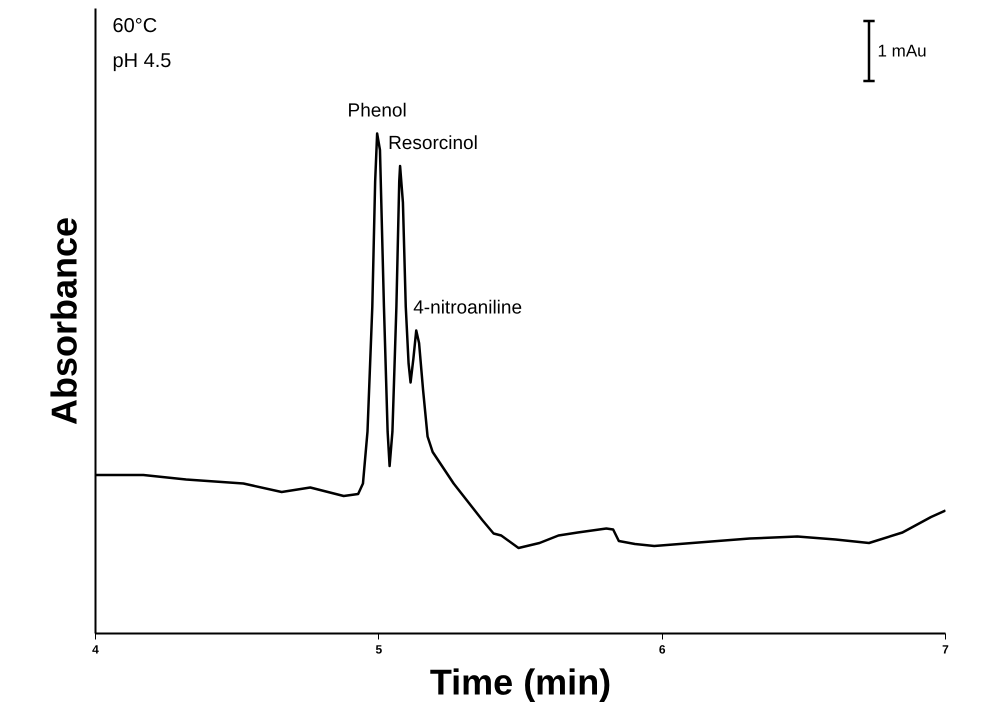 The height and width of the screenshot is (713, 985). I want to click on x-tick-label: 7, so click(946, 649).